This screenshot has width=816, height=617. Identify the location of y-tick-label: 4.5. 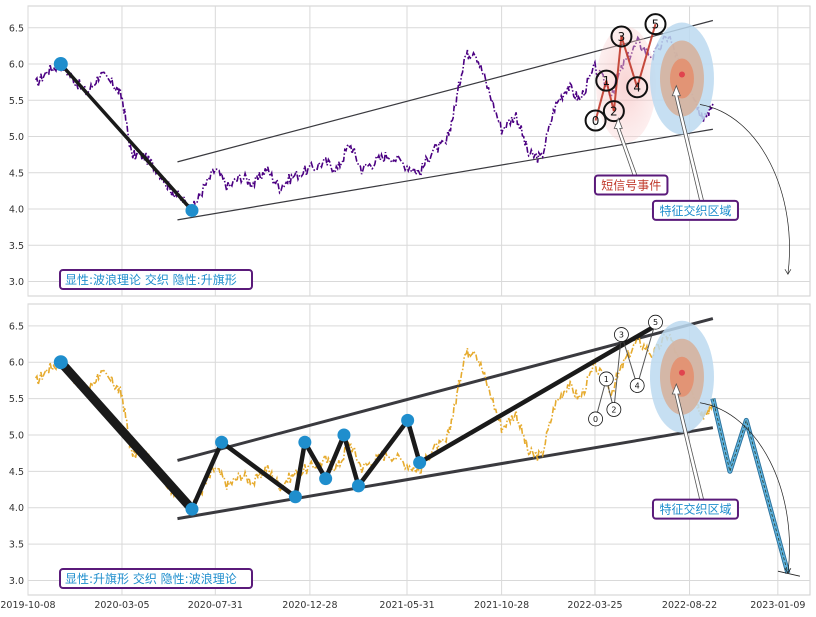
(16, 472).